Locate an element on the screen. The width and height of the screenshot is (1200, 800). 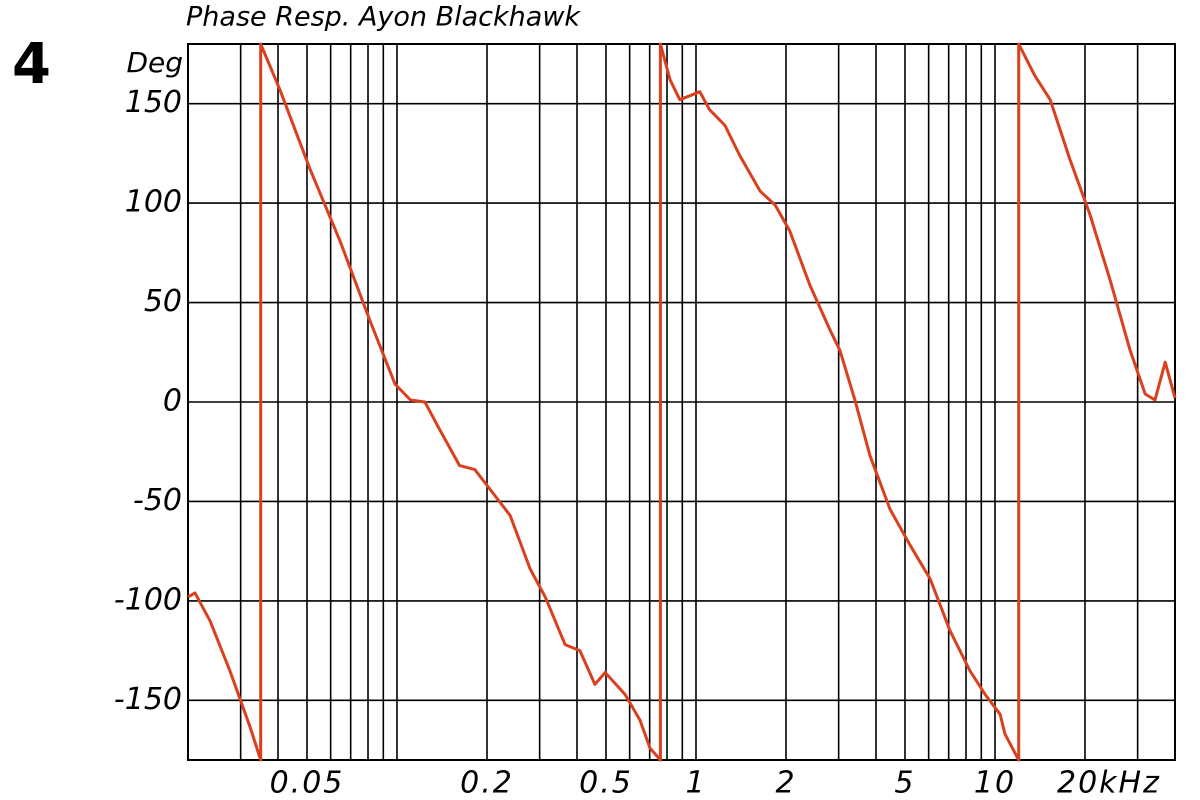
y-tick-label: -50 is located at coordinates (157, 500).